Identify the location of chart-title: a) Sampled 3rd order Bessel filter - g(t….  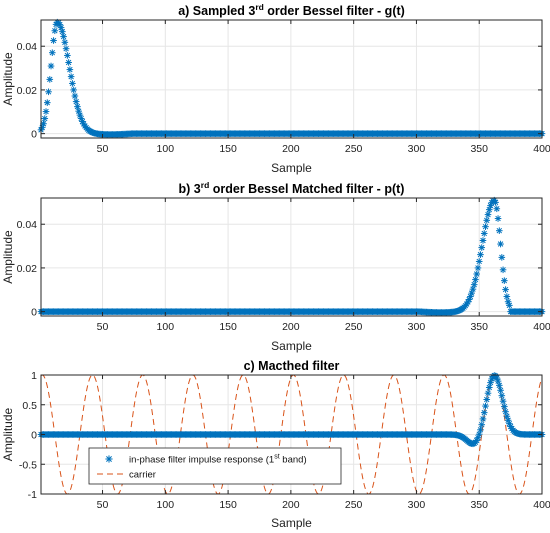
(291, 10).